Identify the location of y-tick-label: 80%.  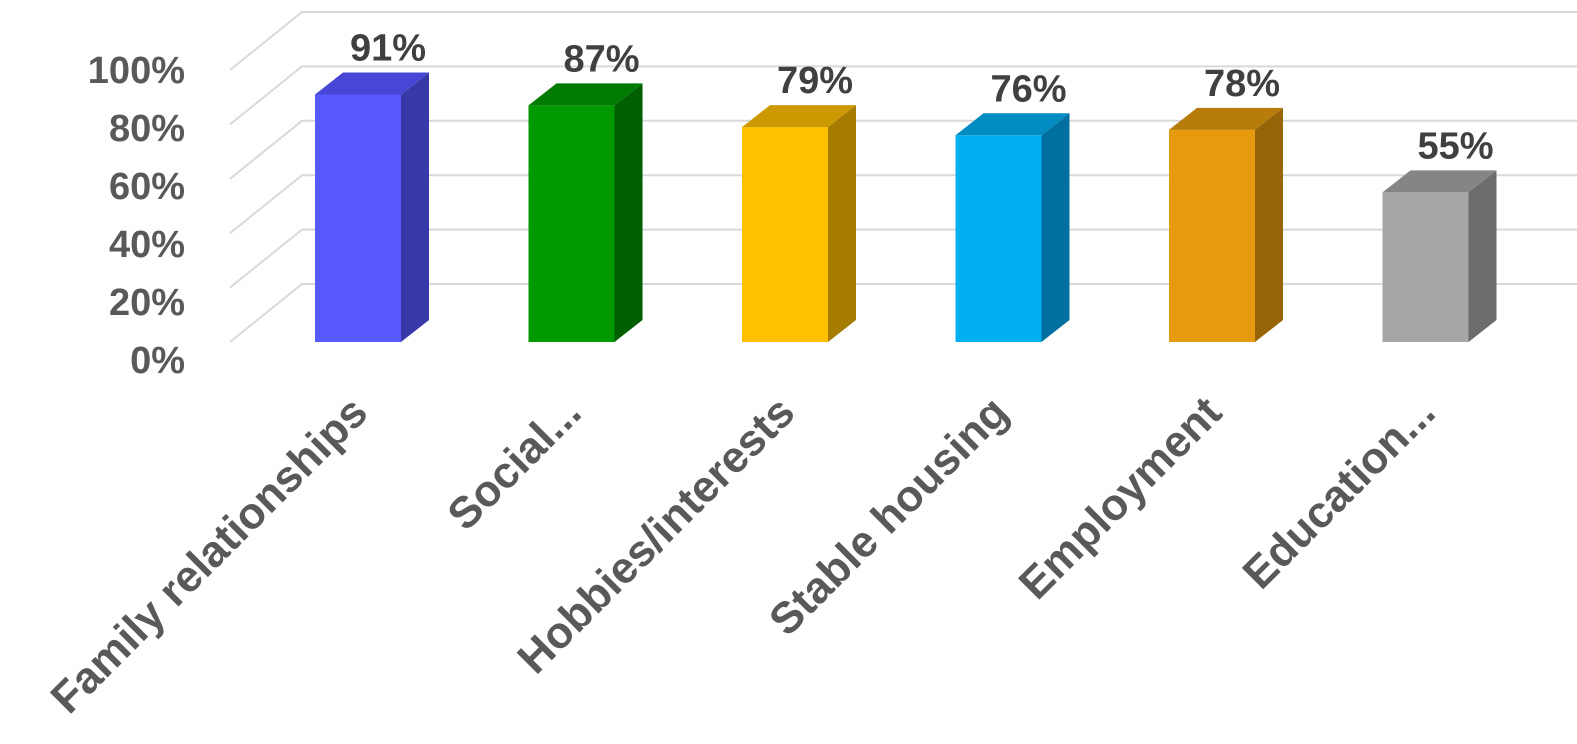
(147, 129).